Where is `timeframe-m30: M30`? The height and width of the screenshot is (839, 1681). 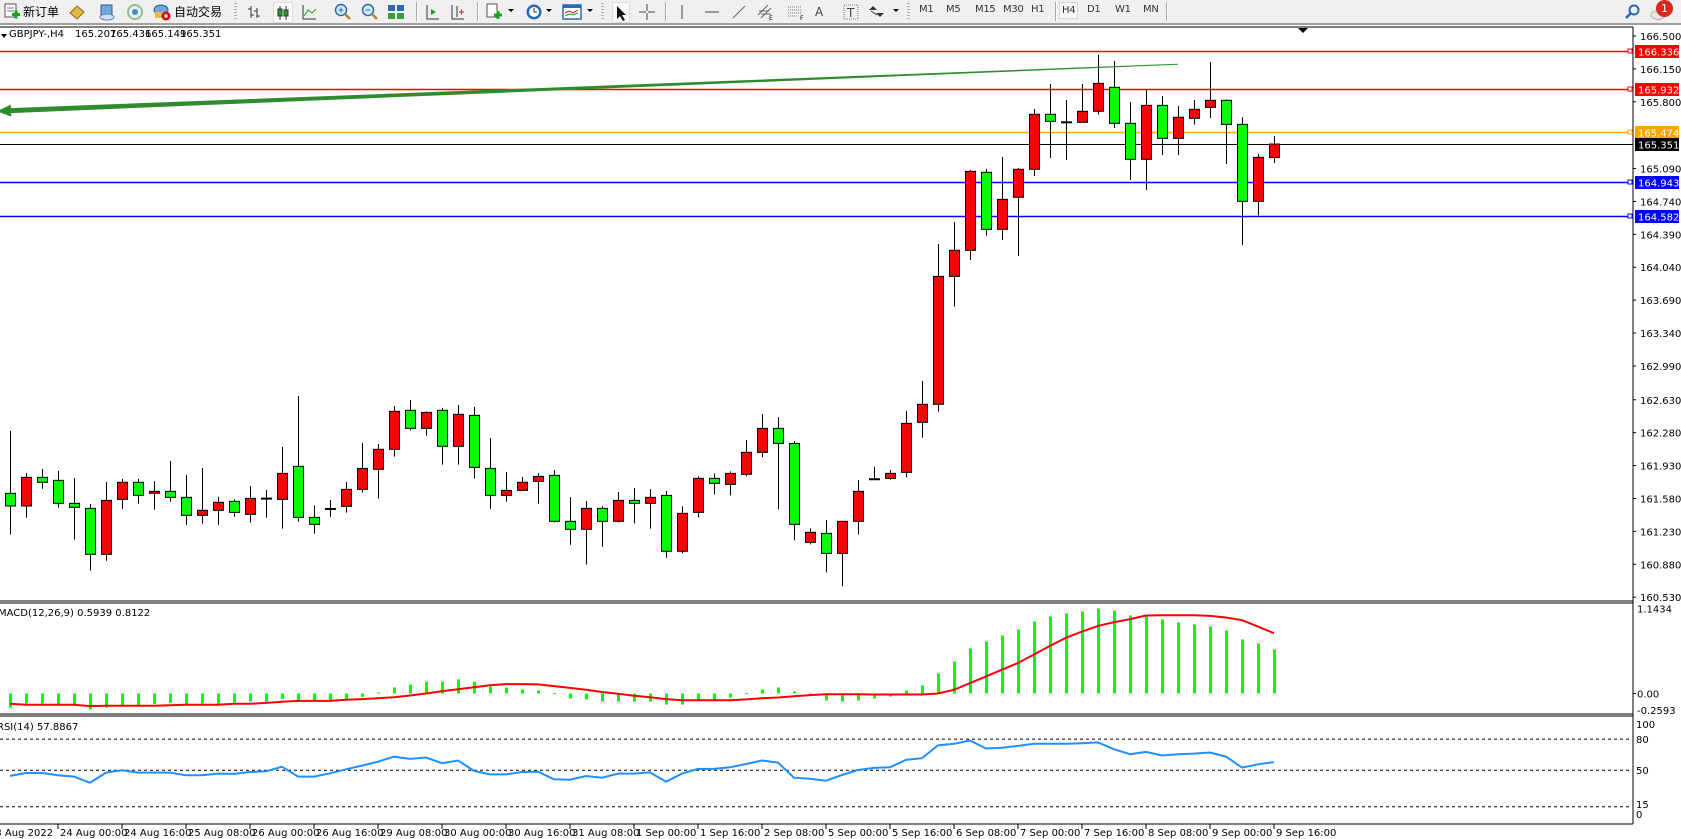 timeframe-m30: M30 is located at coordinates (1013, 9).